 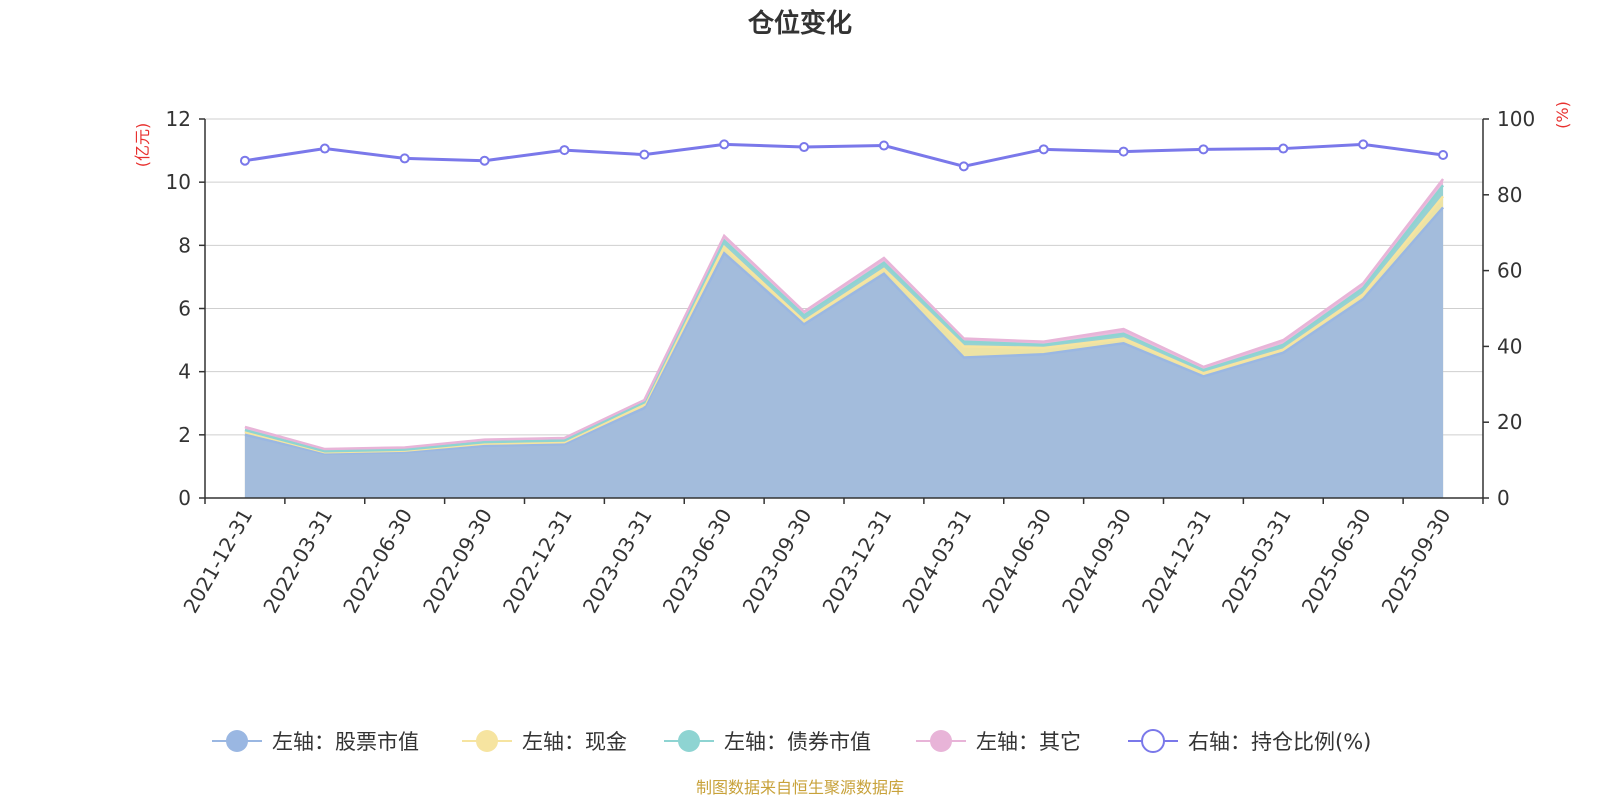 What do you see at coordinates (178, 119) in the screenshot?
I see `left-tick-label: 12` at bounding box center [178, 119].